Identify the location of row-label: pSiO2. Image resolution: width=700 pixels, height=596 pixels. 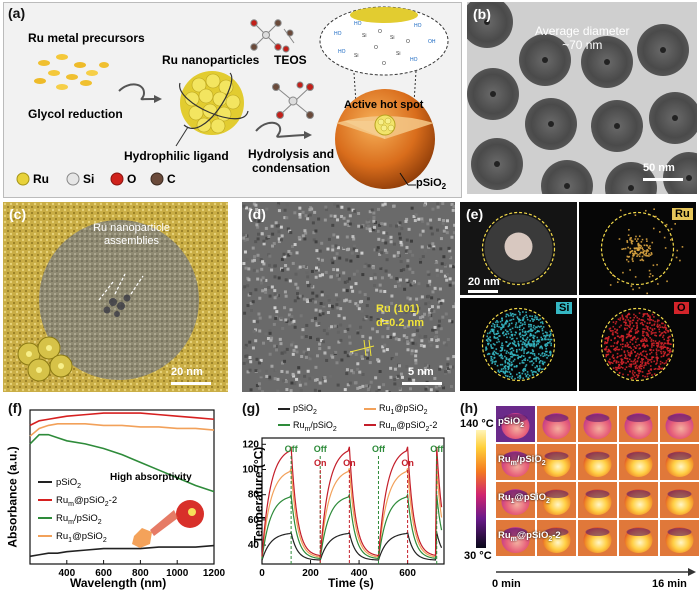
(511, 422).